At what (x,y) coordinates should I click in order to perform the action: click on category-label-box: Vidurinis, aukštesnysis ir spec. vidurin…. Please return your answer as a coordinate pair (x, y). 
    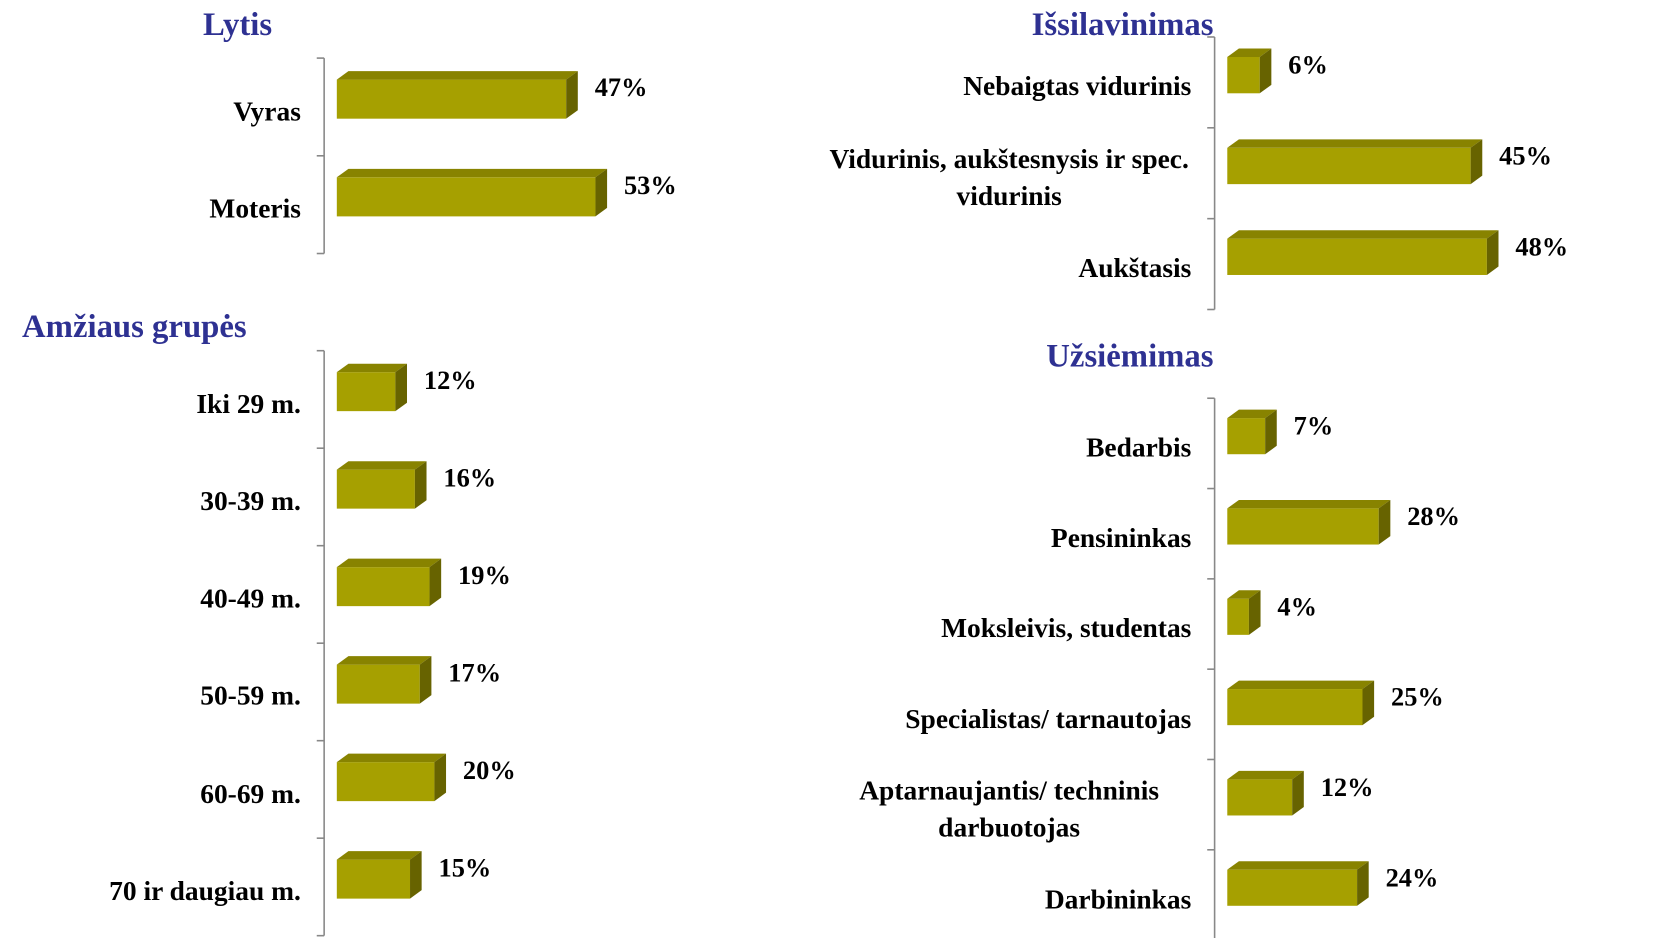
    Looking at the image, I should click on (1008, 177).